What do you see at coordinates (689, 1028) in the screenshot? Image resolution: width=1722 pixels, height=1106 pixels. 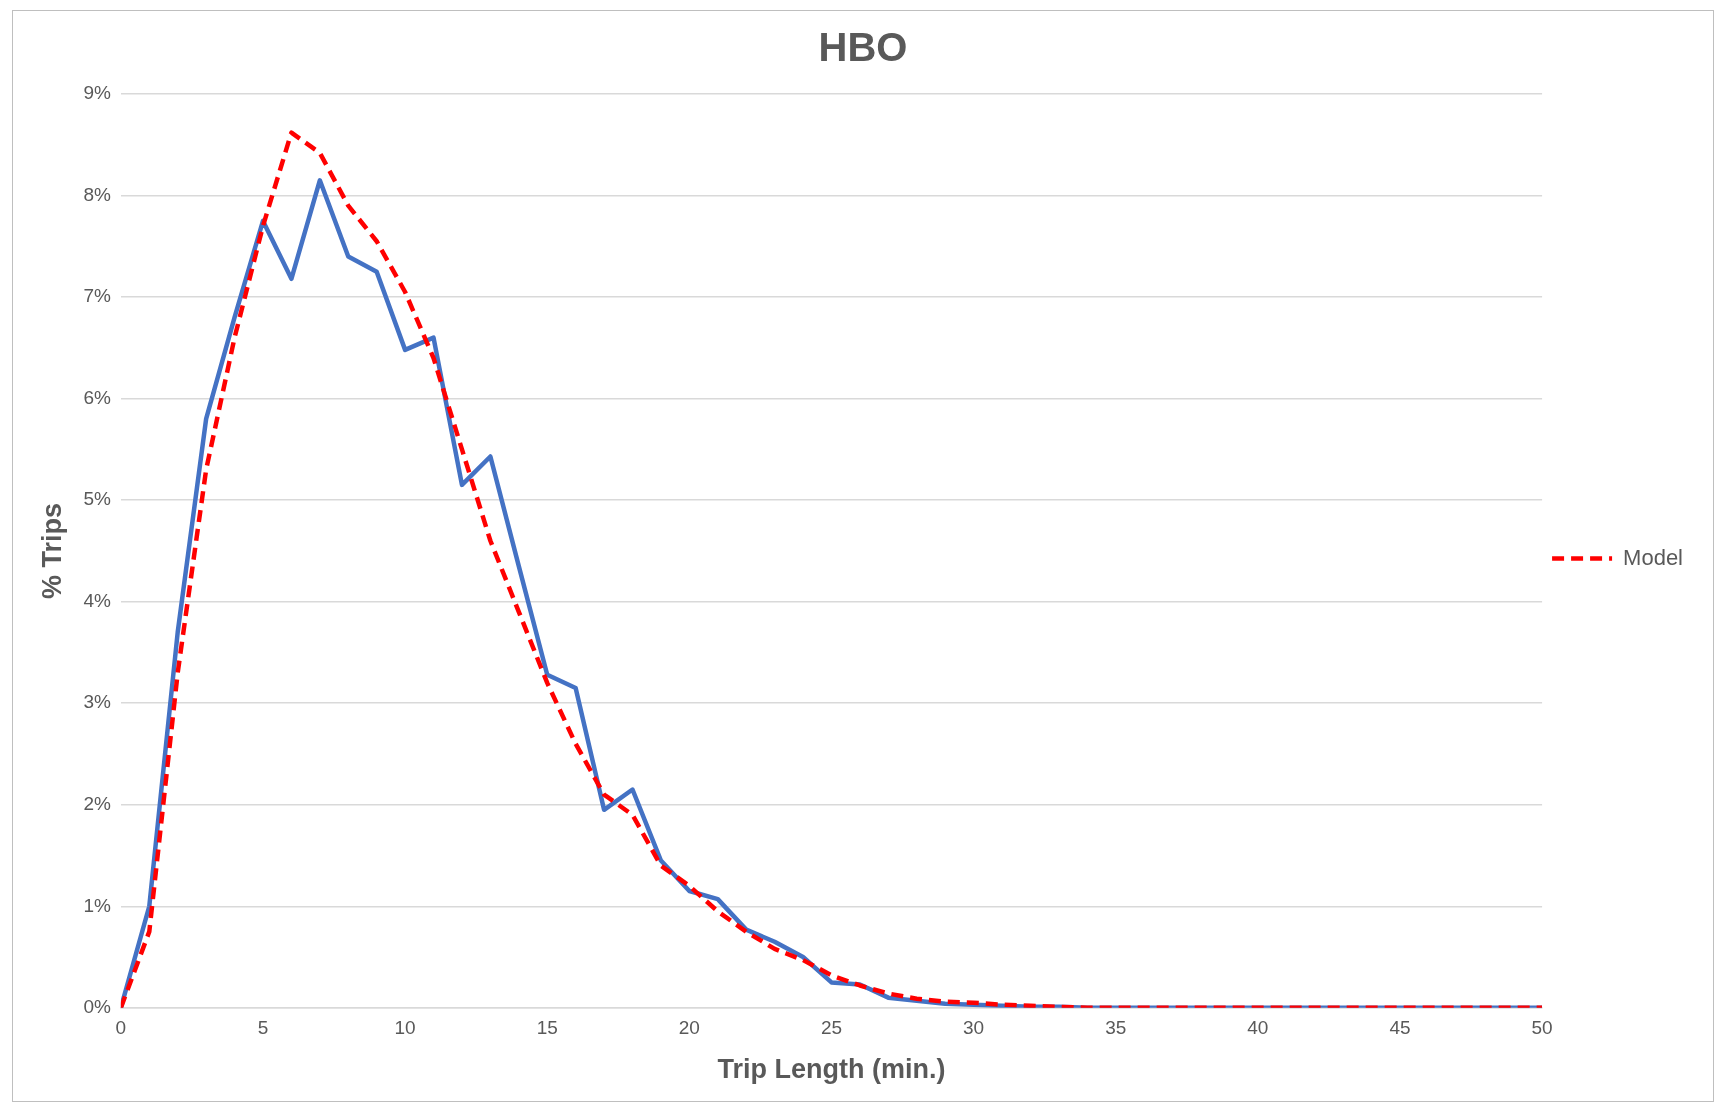 I see `x-tick-label: 20` at bounding box center [689, 1028].